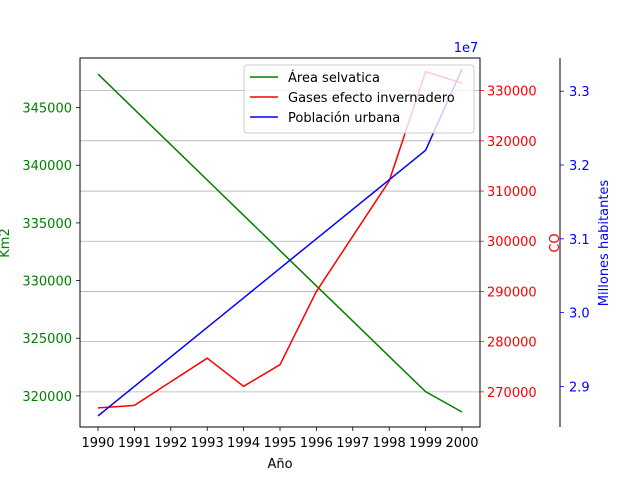  What do you see at coordinates (334, 78) in the screenshot?
I see `legend-label: Área selvatica` at bounding box center [334, 78].